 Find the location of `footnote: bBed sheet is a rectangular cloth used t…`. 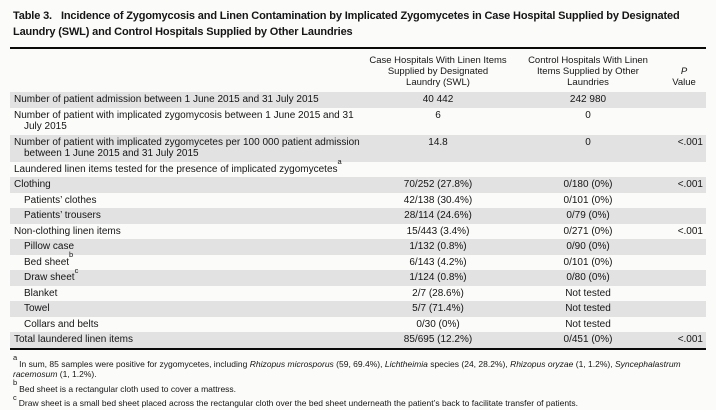

footnote: bBed sheet is a rectangular cloth used t… is located at coordinates (357, 387).